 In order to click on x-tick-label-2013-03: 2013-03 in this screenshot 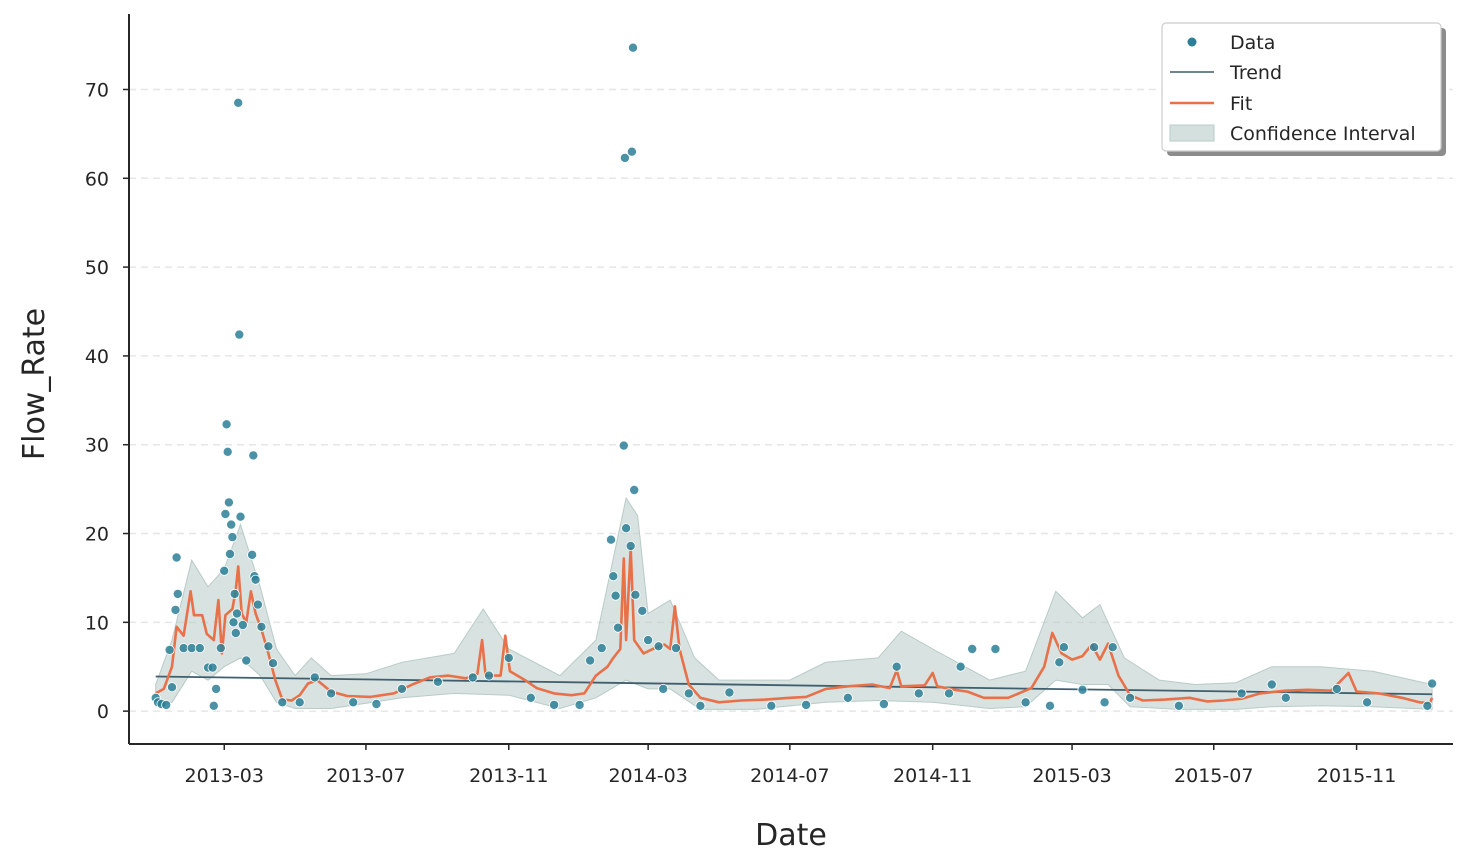, I will do `click(224, 776)`.